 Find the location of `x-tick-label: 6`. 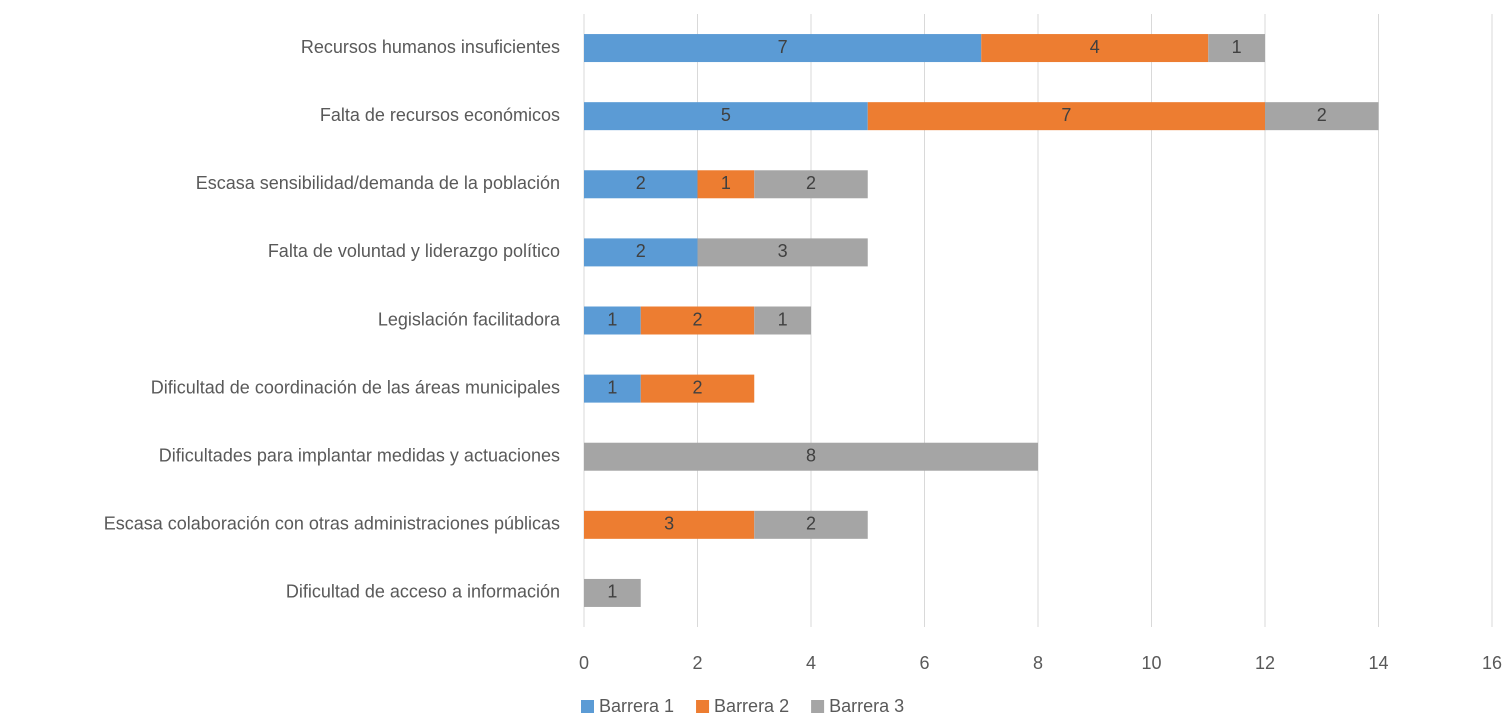

x-tick-label: 6 is located at coordinates (924, 663).